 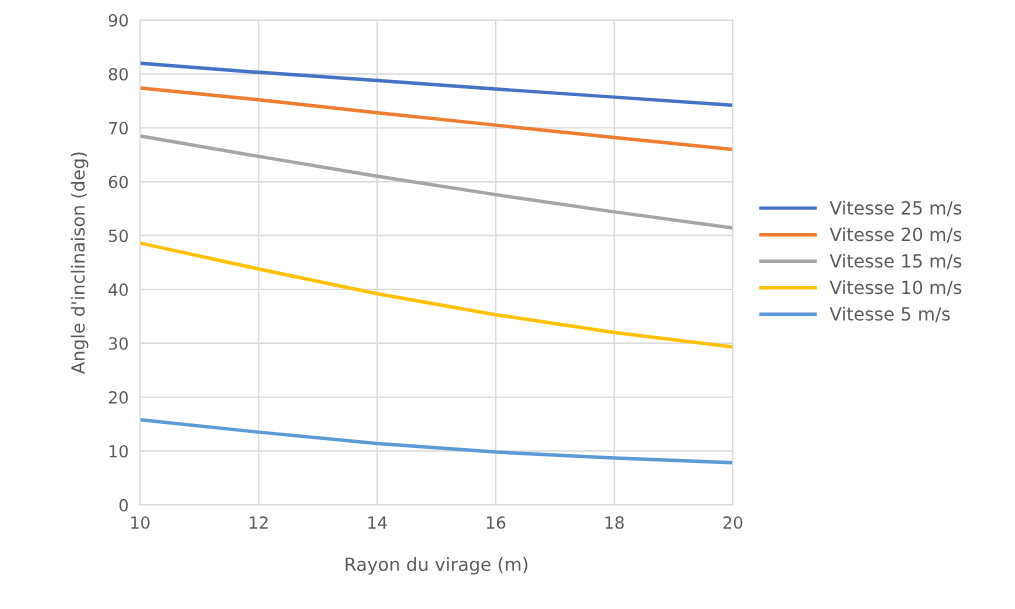 What do you see at coordinates (733, 522) in the screenshot?
I see `x-tick-label: 20` at bounding box center [733, 522].